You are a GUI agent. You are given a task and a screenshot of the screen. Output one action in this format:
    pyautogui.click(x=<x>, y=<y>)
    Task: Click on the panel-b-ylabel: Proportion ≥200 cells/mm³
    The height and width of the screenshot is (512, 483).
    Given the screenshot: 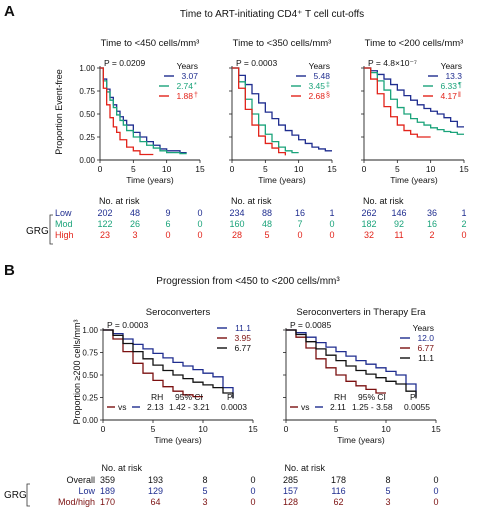 What is the action you would take?
    pyautogui.click(x=77, y=372)
    